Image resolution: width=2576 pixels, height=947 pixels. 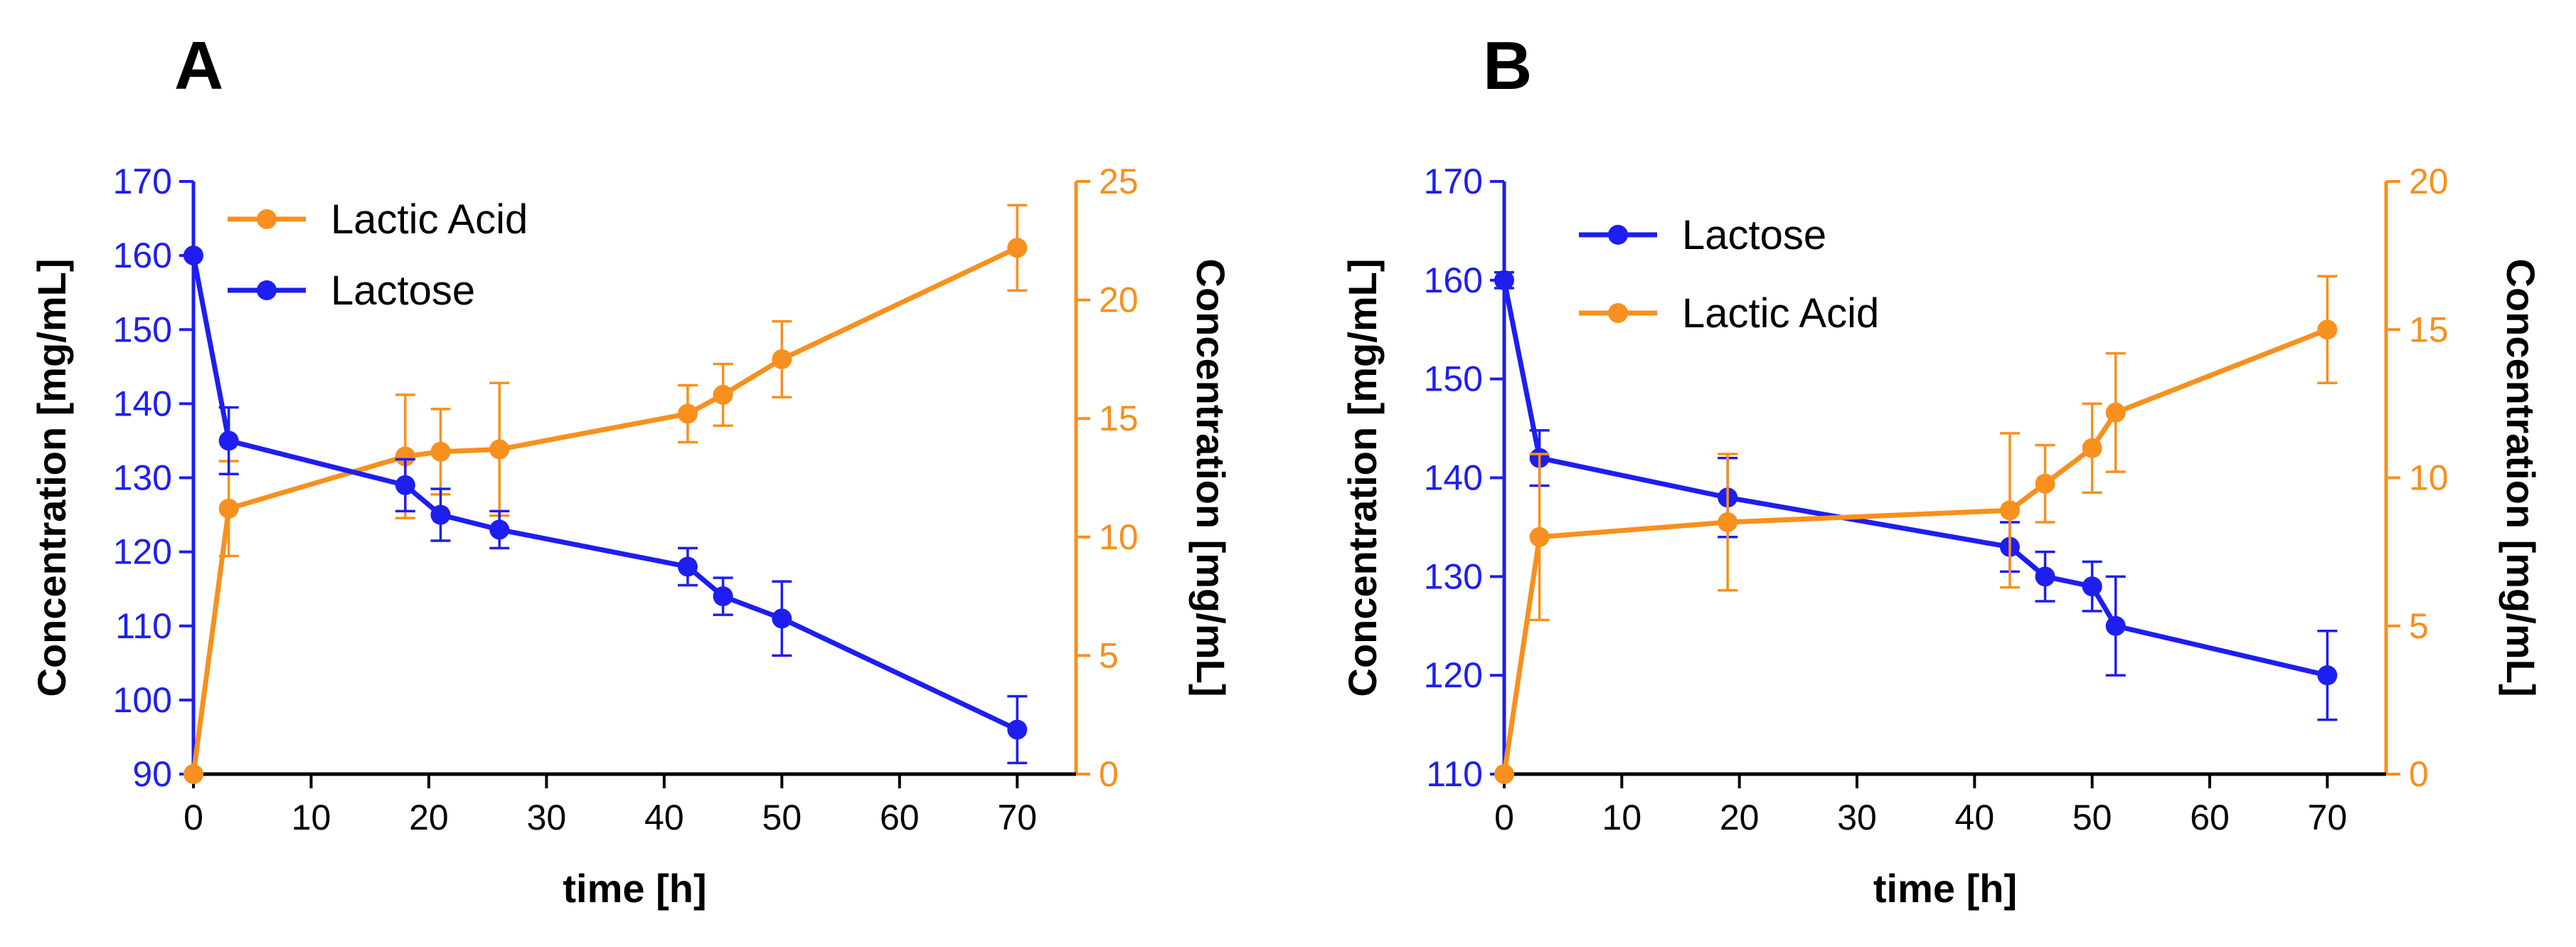 I want to click on right-y-tick-label: 10, so click(x=1119, y=537).